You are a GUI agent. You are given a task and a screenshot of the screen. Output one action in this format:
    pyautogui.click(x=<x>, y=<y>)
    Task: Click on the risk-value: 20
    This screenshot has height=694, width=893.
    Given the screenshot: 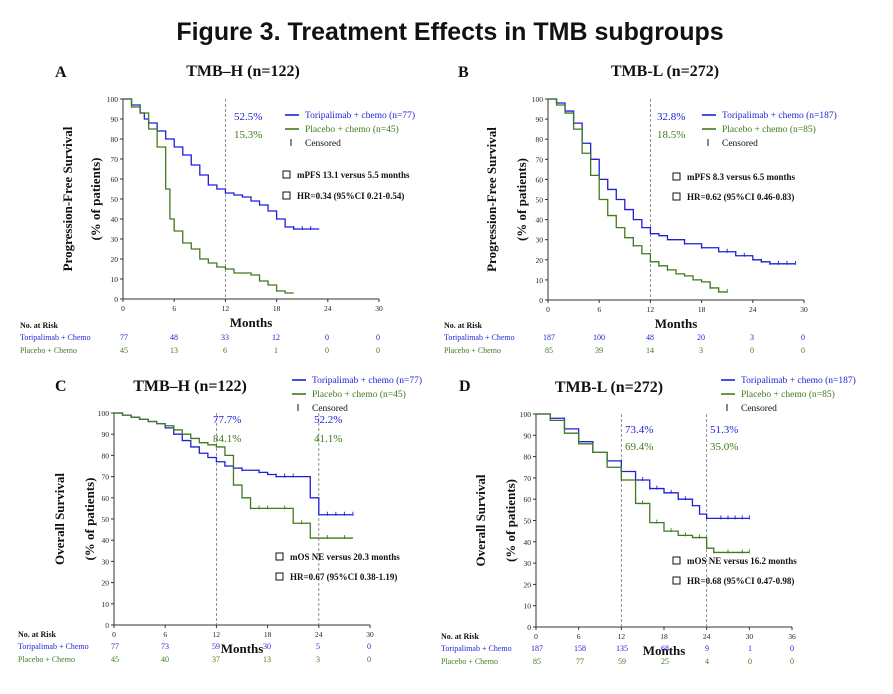 What is the action you would take?
    pyautogui.click(x=701, y=337)
    